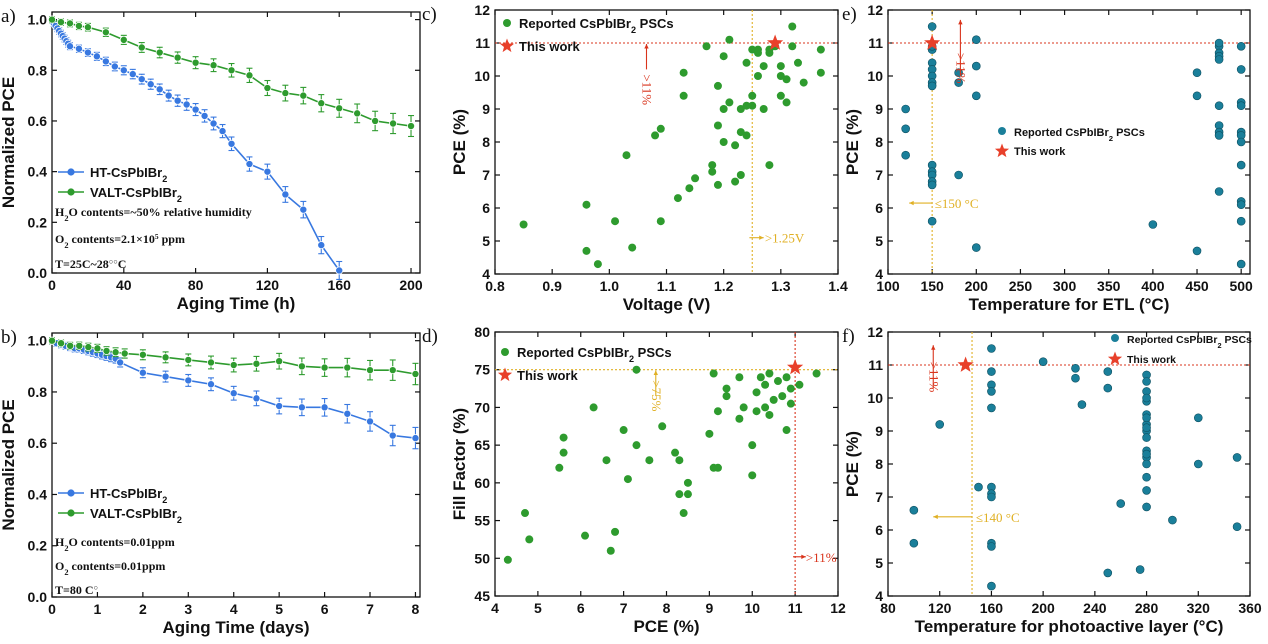 The width and height of the screenshot is (1268, 644). What do you see at coordinates (624, 608) in the screenshot?
I see `x-tick-label: 7` at bounding box center [624, 608].